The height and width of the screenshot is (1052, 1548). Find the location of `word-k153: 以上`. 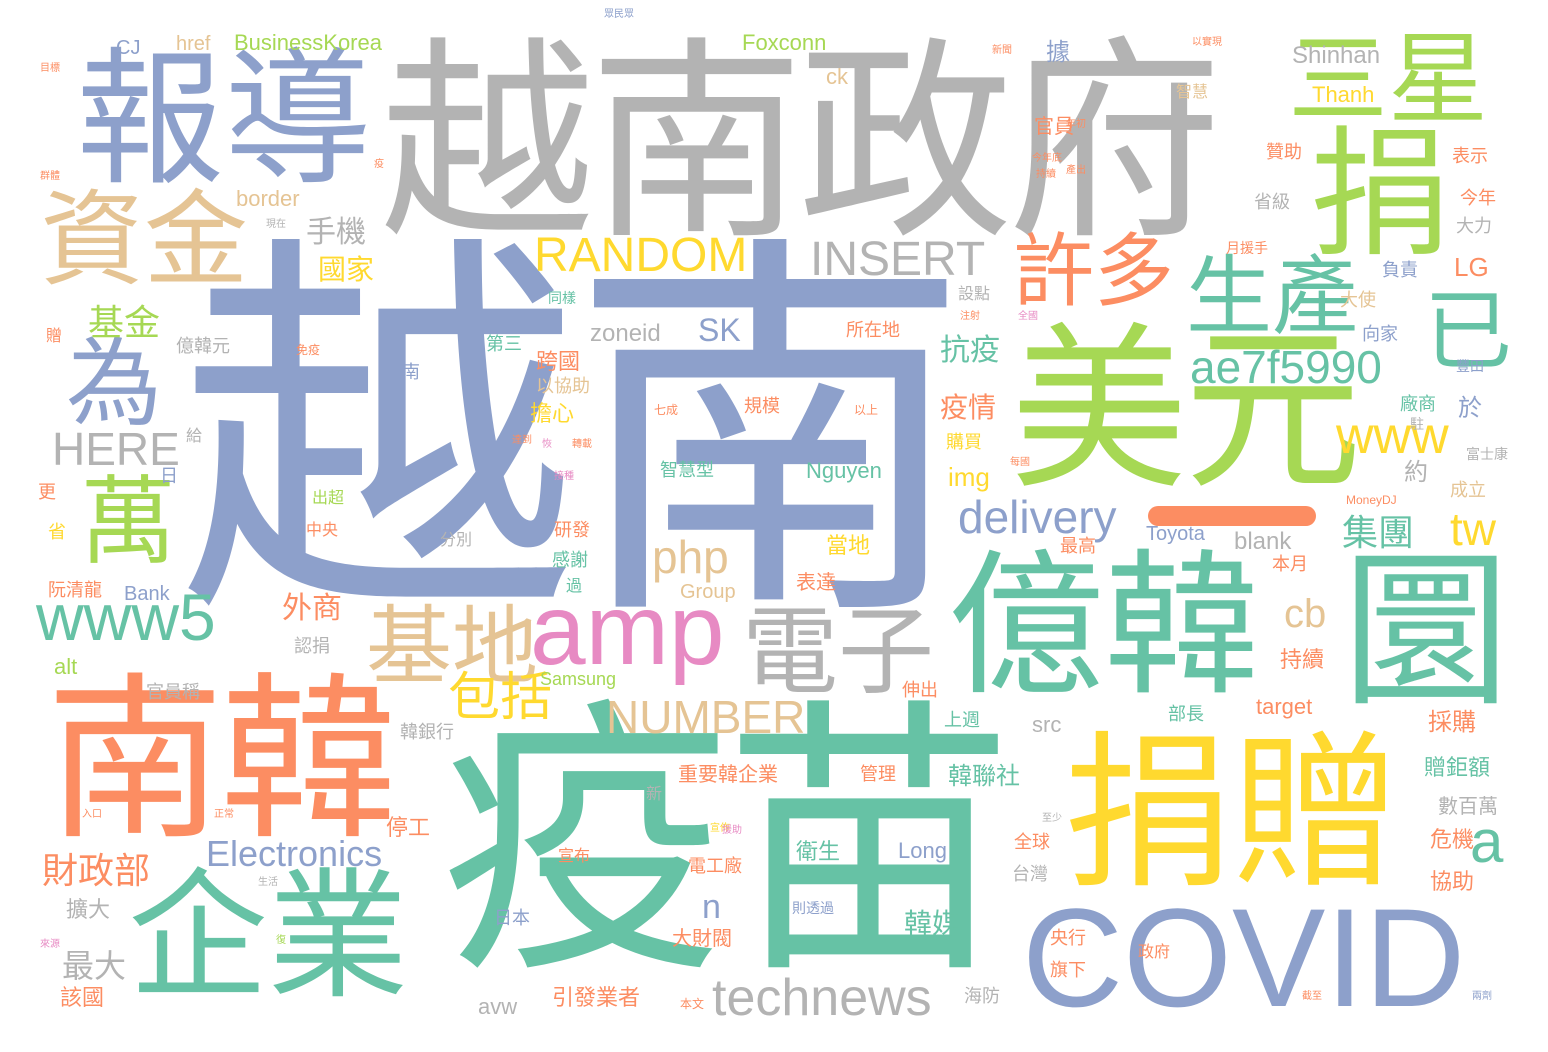

word-k153: 以上 is located at coordinates (866, 410).